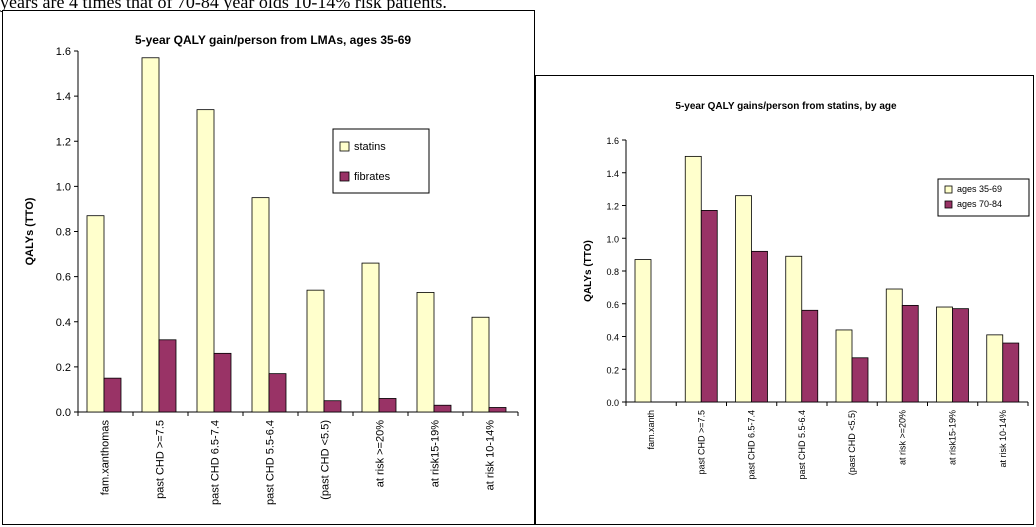 The height and width of the screenshot is (527, 1036). What do you see at coordinates (979, 204) in the screenshot?
I see `legend-label: ages 70-84` at bounding box center [979, 204].